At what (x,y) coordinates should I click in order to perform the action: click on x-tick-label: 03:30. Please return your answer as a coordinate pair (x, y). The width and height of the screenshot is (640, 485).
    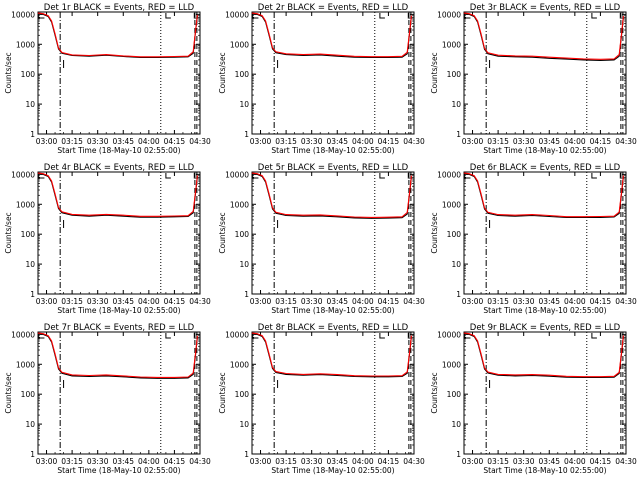
    Looking at the image, I should click on (98, 461).